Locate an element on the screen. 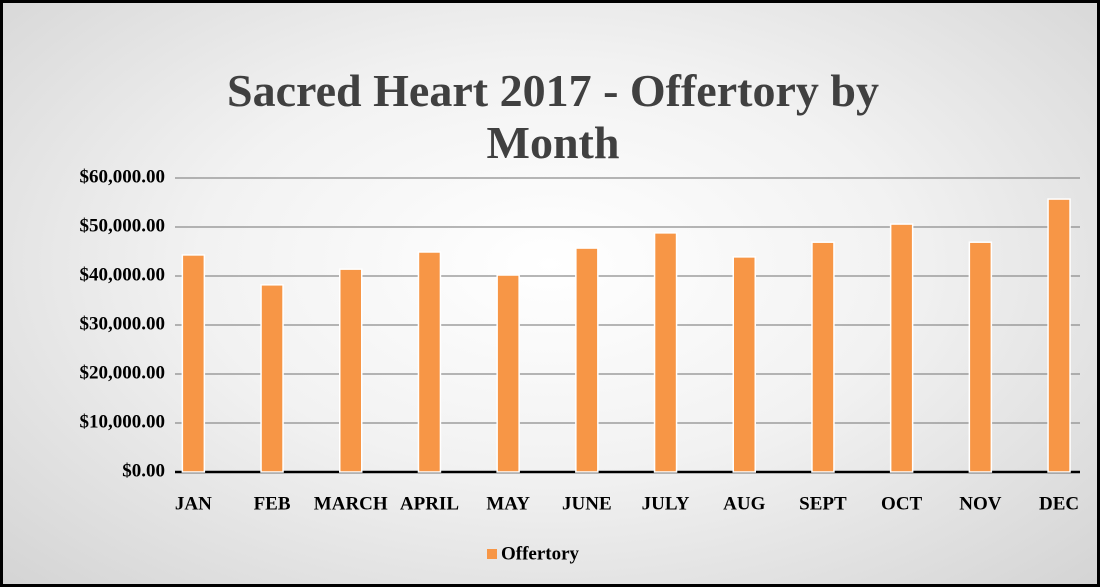  y-tick-label: $50,000.00 is located at coordinates (123, 225).